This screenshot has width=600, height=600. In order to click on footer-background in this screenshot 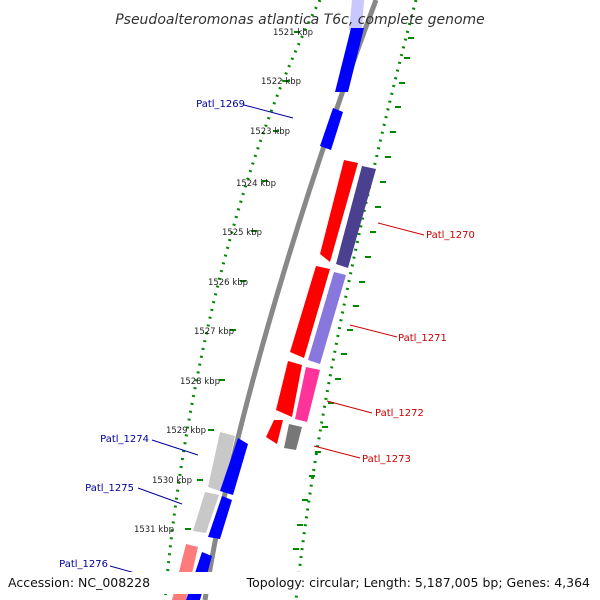, I will do `click(300, 583)`.